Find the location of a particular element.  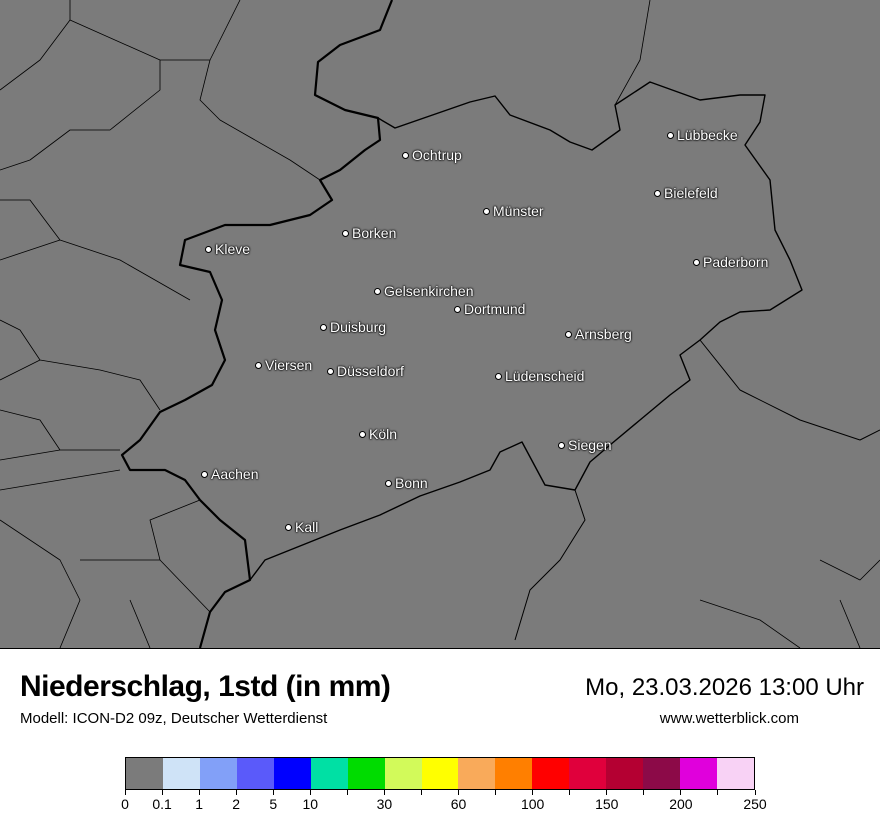

legend-tick-label: 250 is located at coordinates (755, 804).